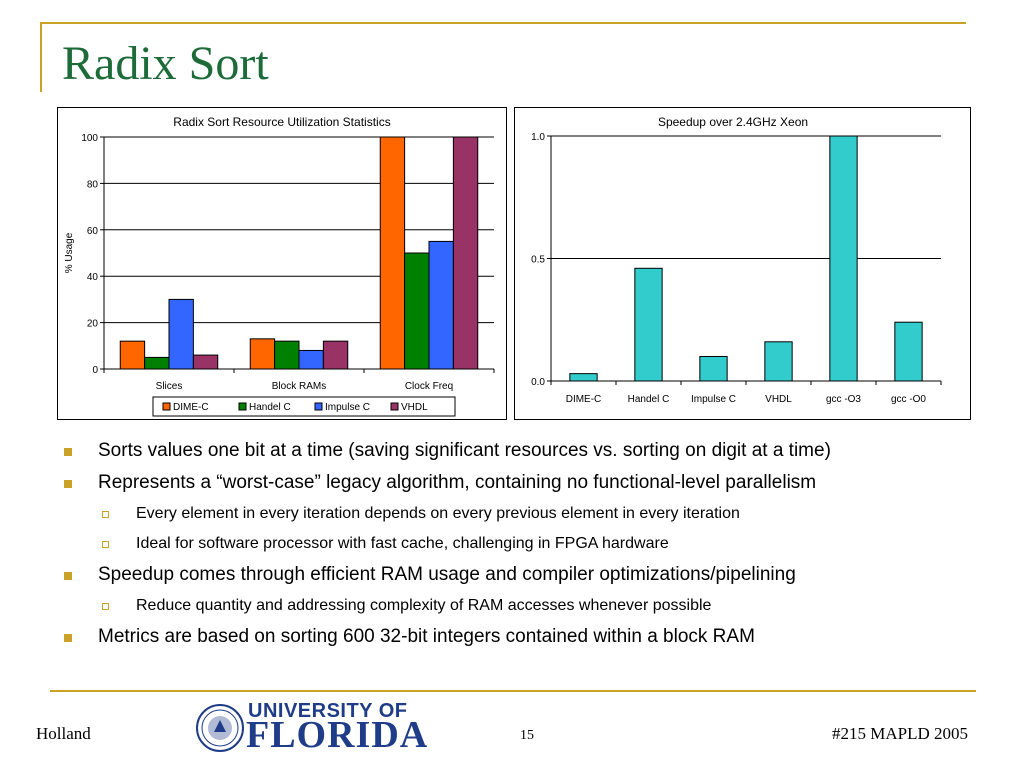  Describe the element at coordinates (337, 735) in the screenshot. I see `logo-florida: FLORIDA` at that location.